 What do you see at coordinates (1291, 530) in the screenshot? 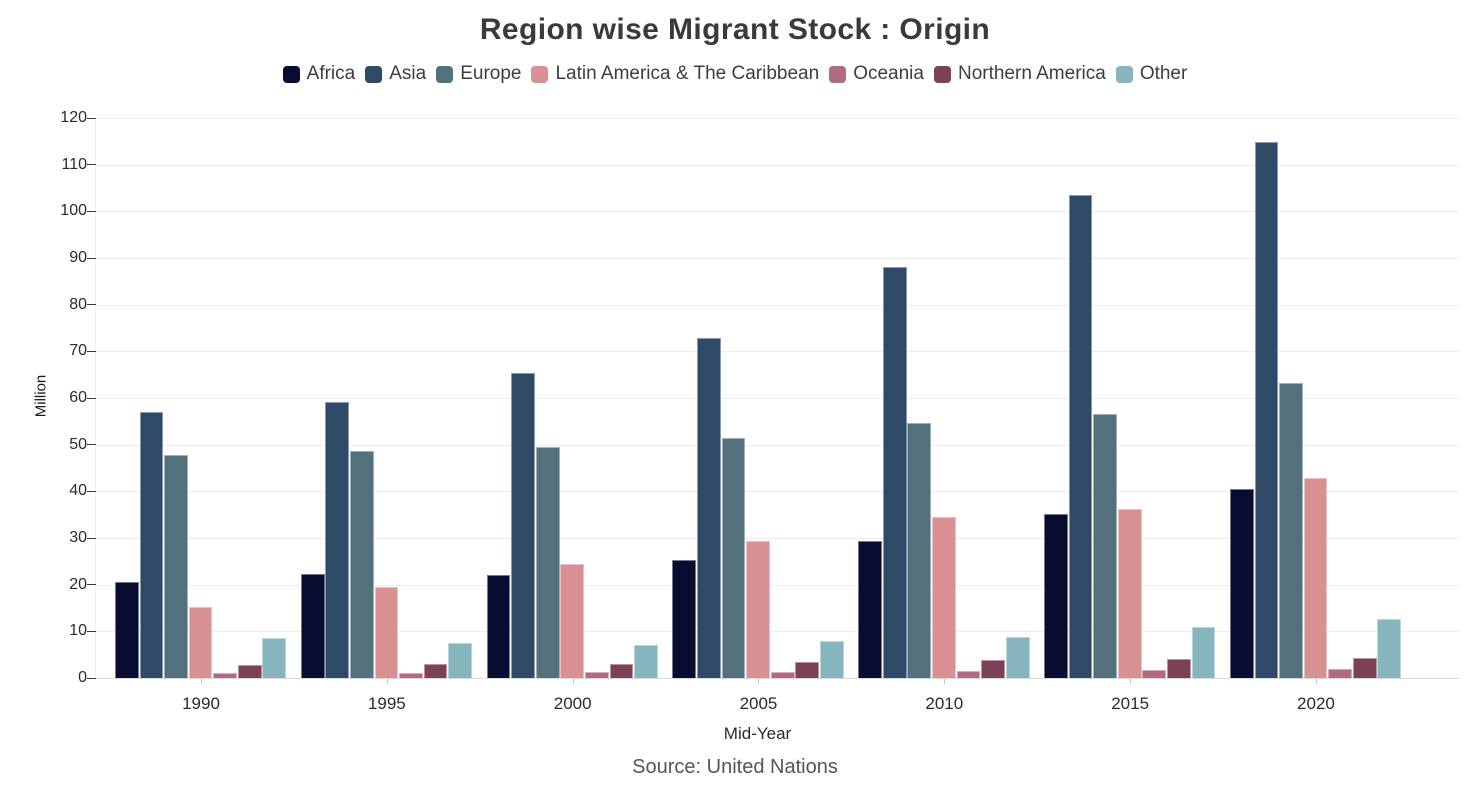
I see `bar-europe-2020` at bounding box center [1291, 530].